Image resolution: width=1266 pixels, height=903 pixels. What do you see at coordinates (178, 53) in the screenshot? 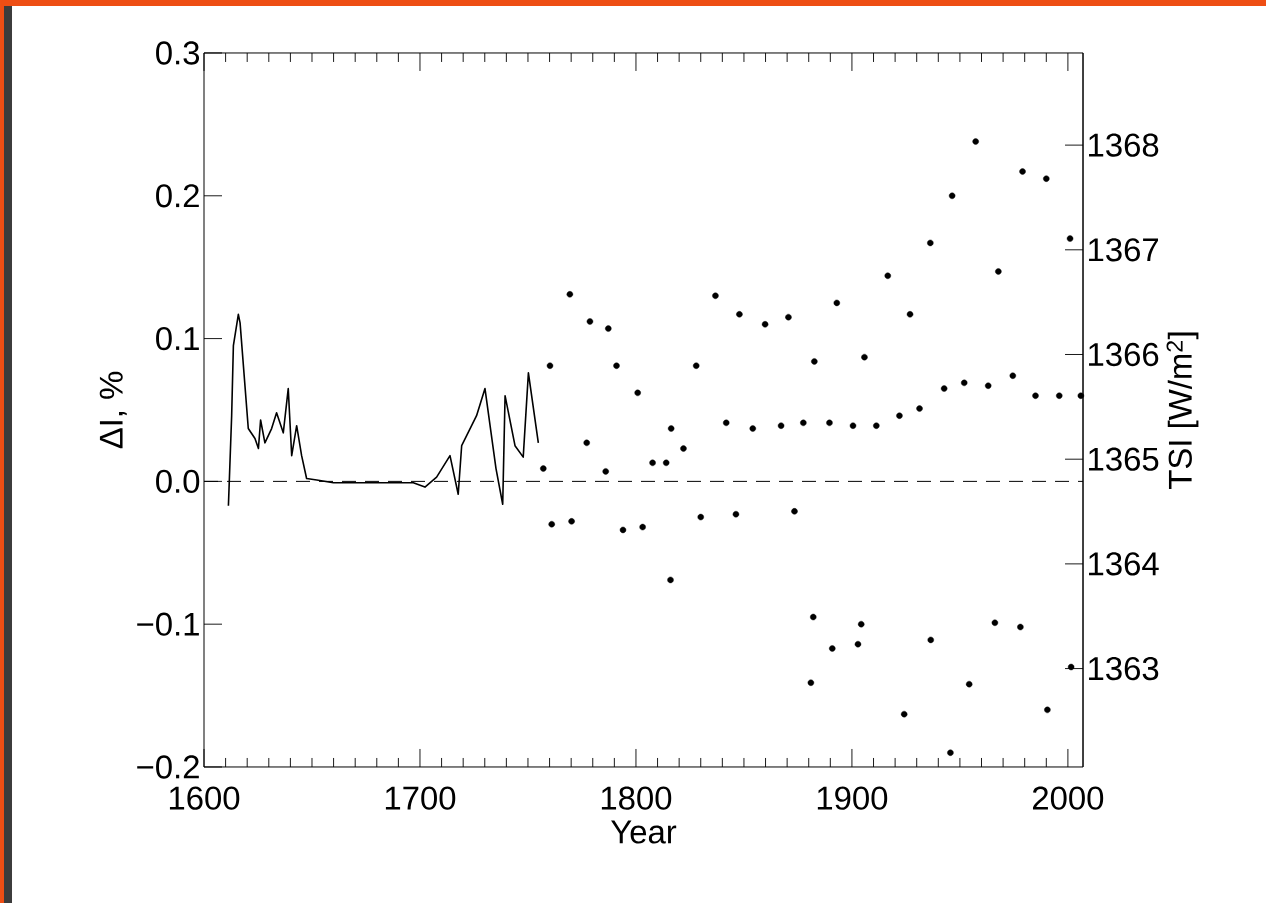
I see `y-tick-label: 0.3` at bounding box center [178, 53].